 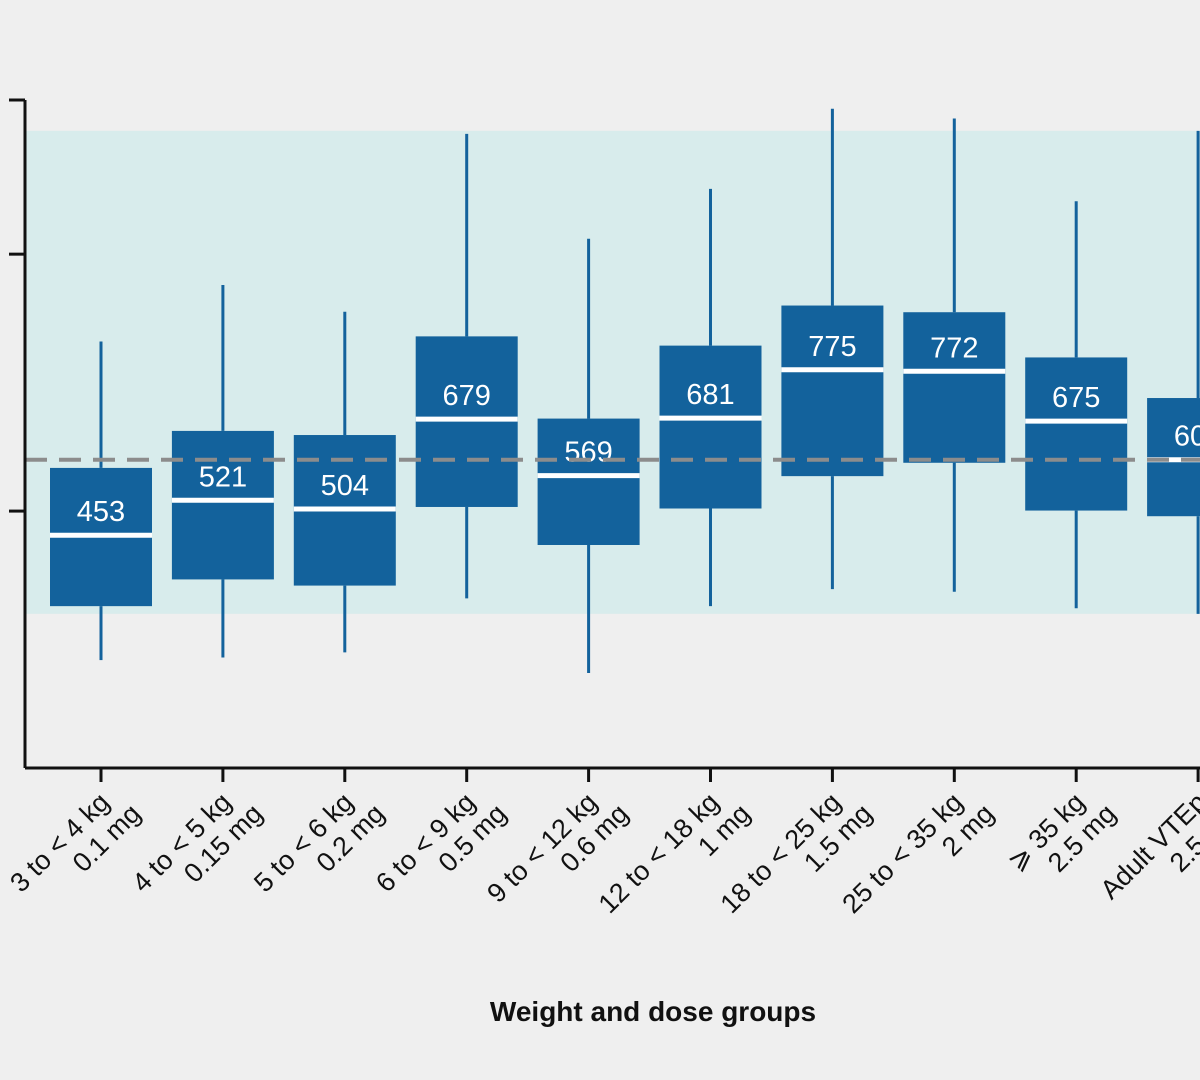 What do you see at coordinates (467, 396) in the screenshot?
I see `median-value-label: 679` at bounding box center [467, 396].